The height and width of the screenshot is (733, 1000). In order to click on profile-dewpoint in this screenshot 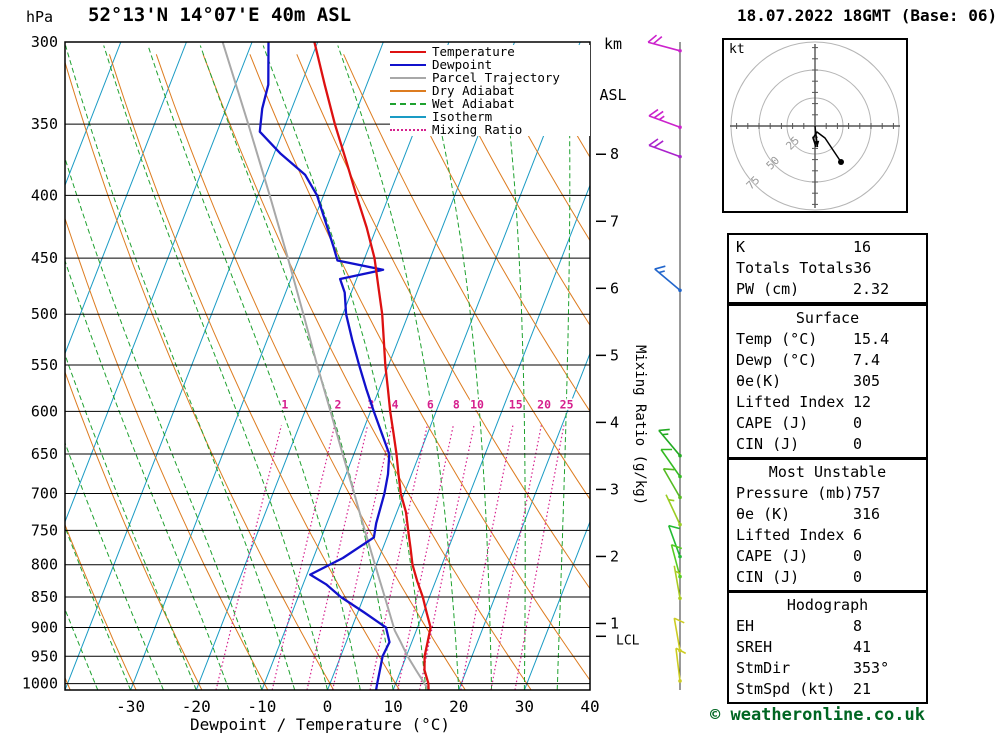, I will do `click(324, 366)`.